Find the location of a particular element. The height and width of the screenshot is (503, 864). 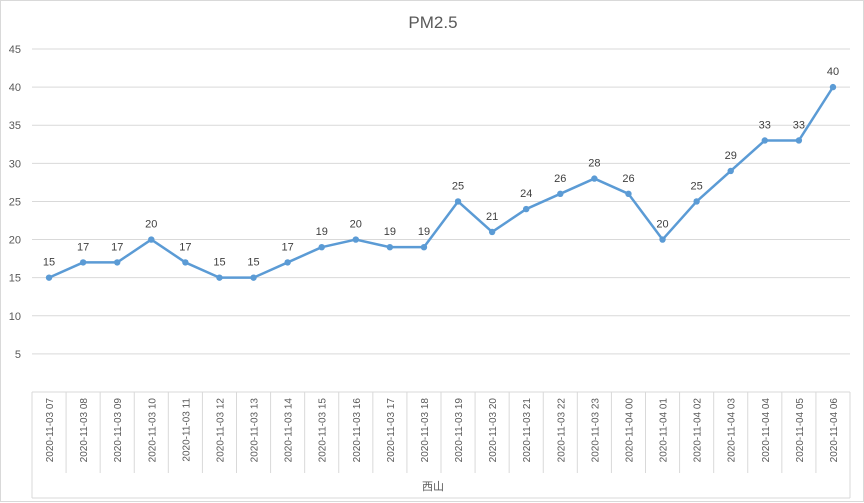

x-category-label: 2020-11-03 09 is located at coordinates (118, 430).